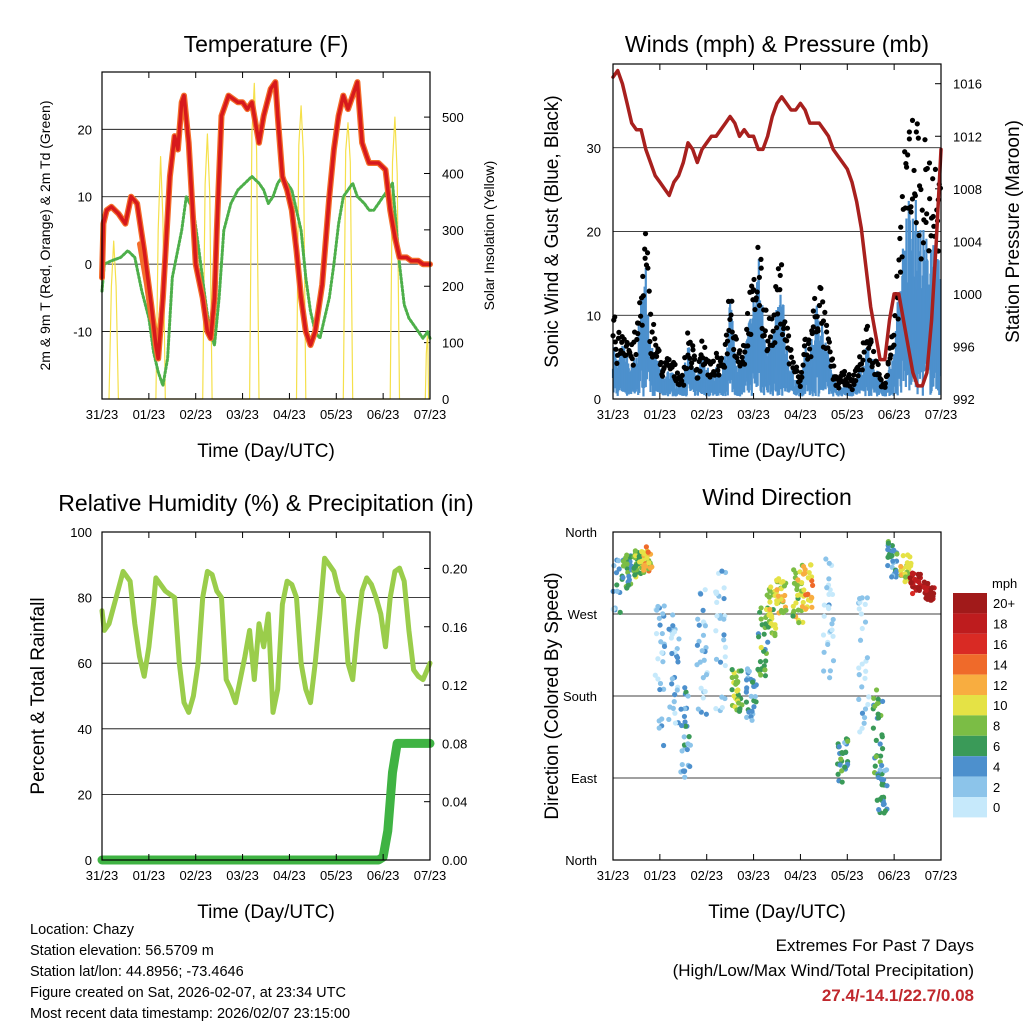 This screenshot has width=1024, height=1025. What do you see at coordinates (1000, 705) in the screenshot?
I see `legend-label: 10` at bounding box center [1000, 705].